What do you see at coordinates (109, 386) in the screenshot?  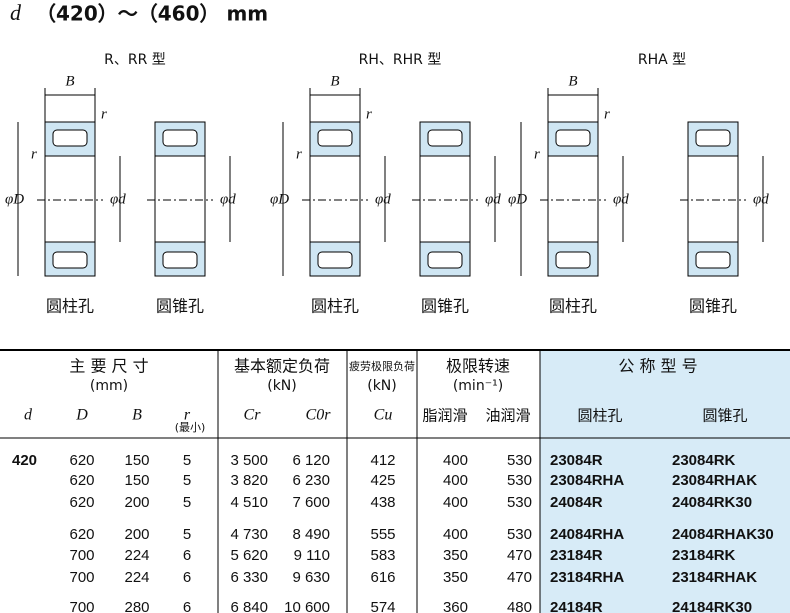 I see `group-unit: (mm)` at bounding box center [109, 386].